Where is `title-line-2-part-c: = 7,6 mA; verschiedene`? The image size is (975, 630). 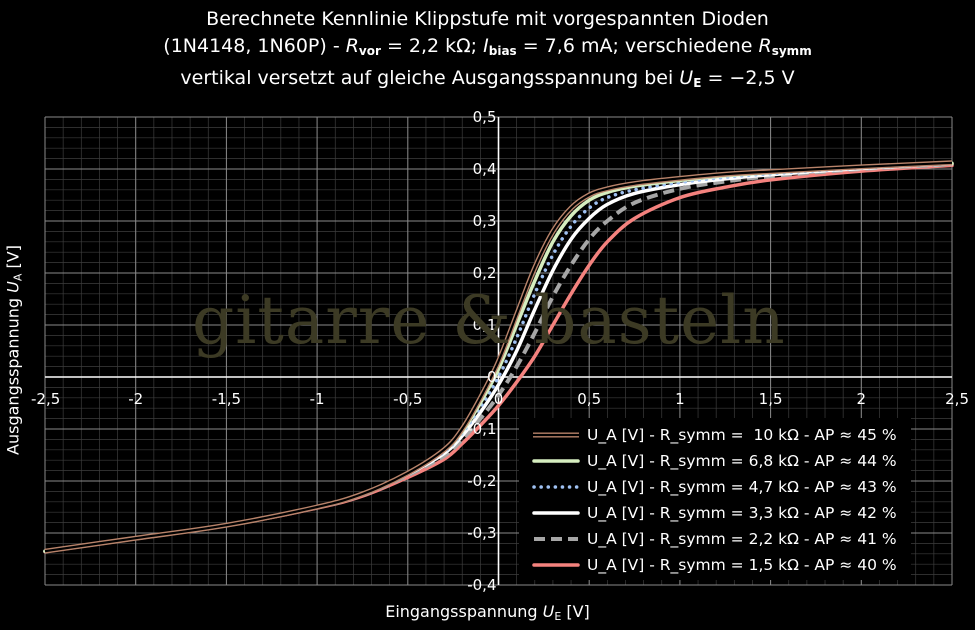
title-line-2-part-c: = 7,6 mA; verschiedene is located at coordinates (637, 46).